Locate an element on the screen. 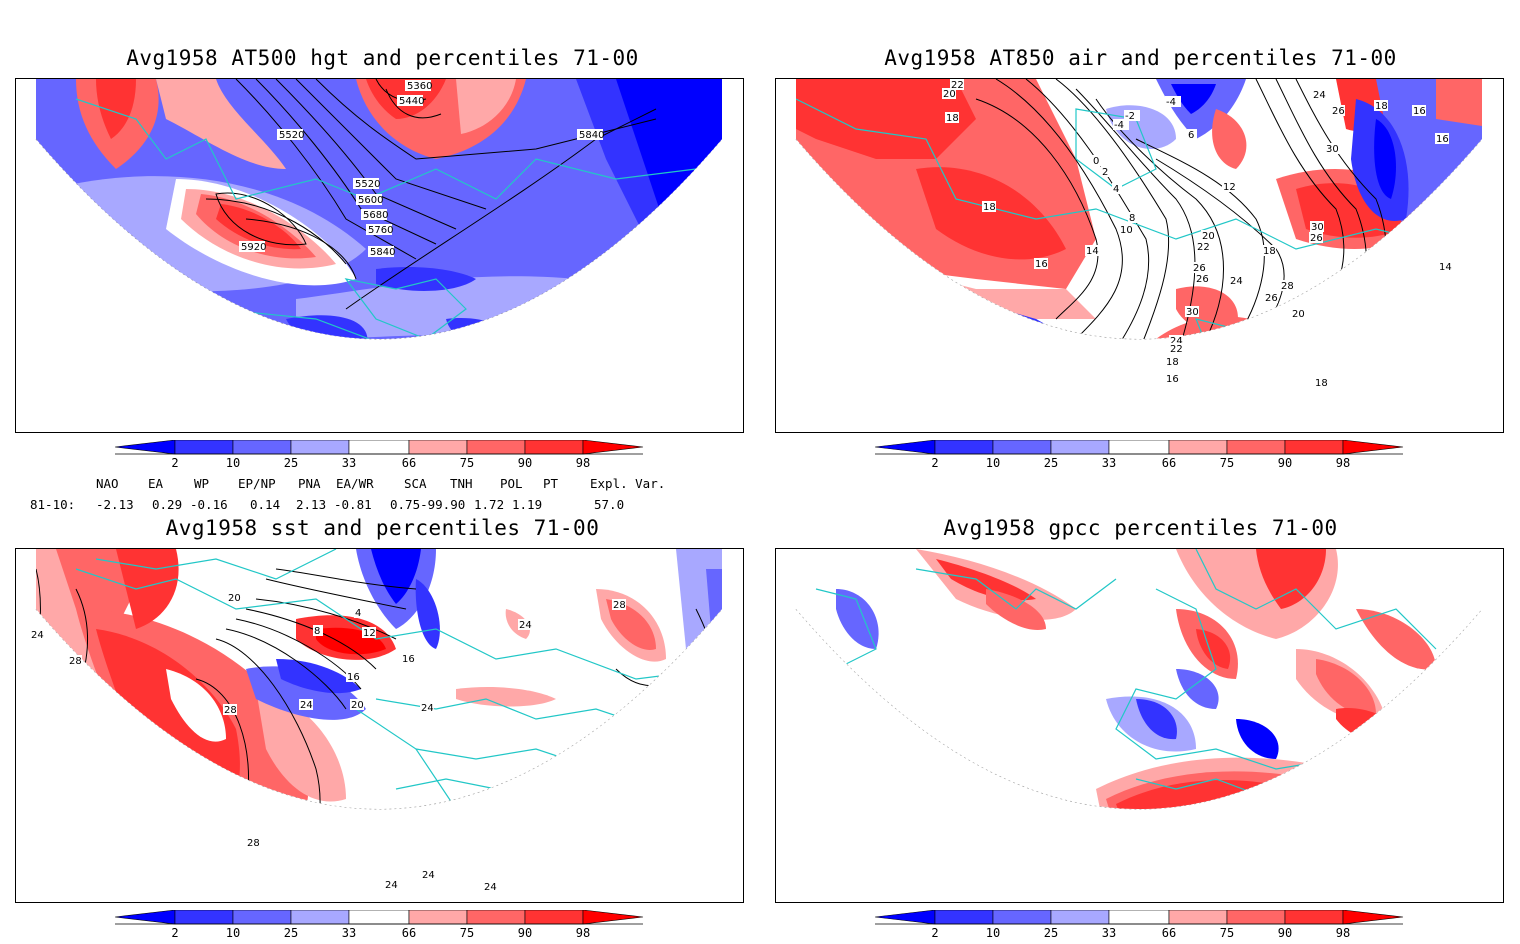  panel-title-hgt: Avg1958 AT500 hgt and percentiles 71-00 is located at coordinates (382, 58).